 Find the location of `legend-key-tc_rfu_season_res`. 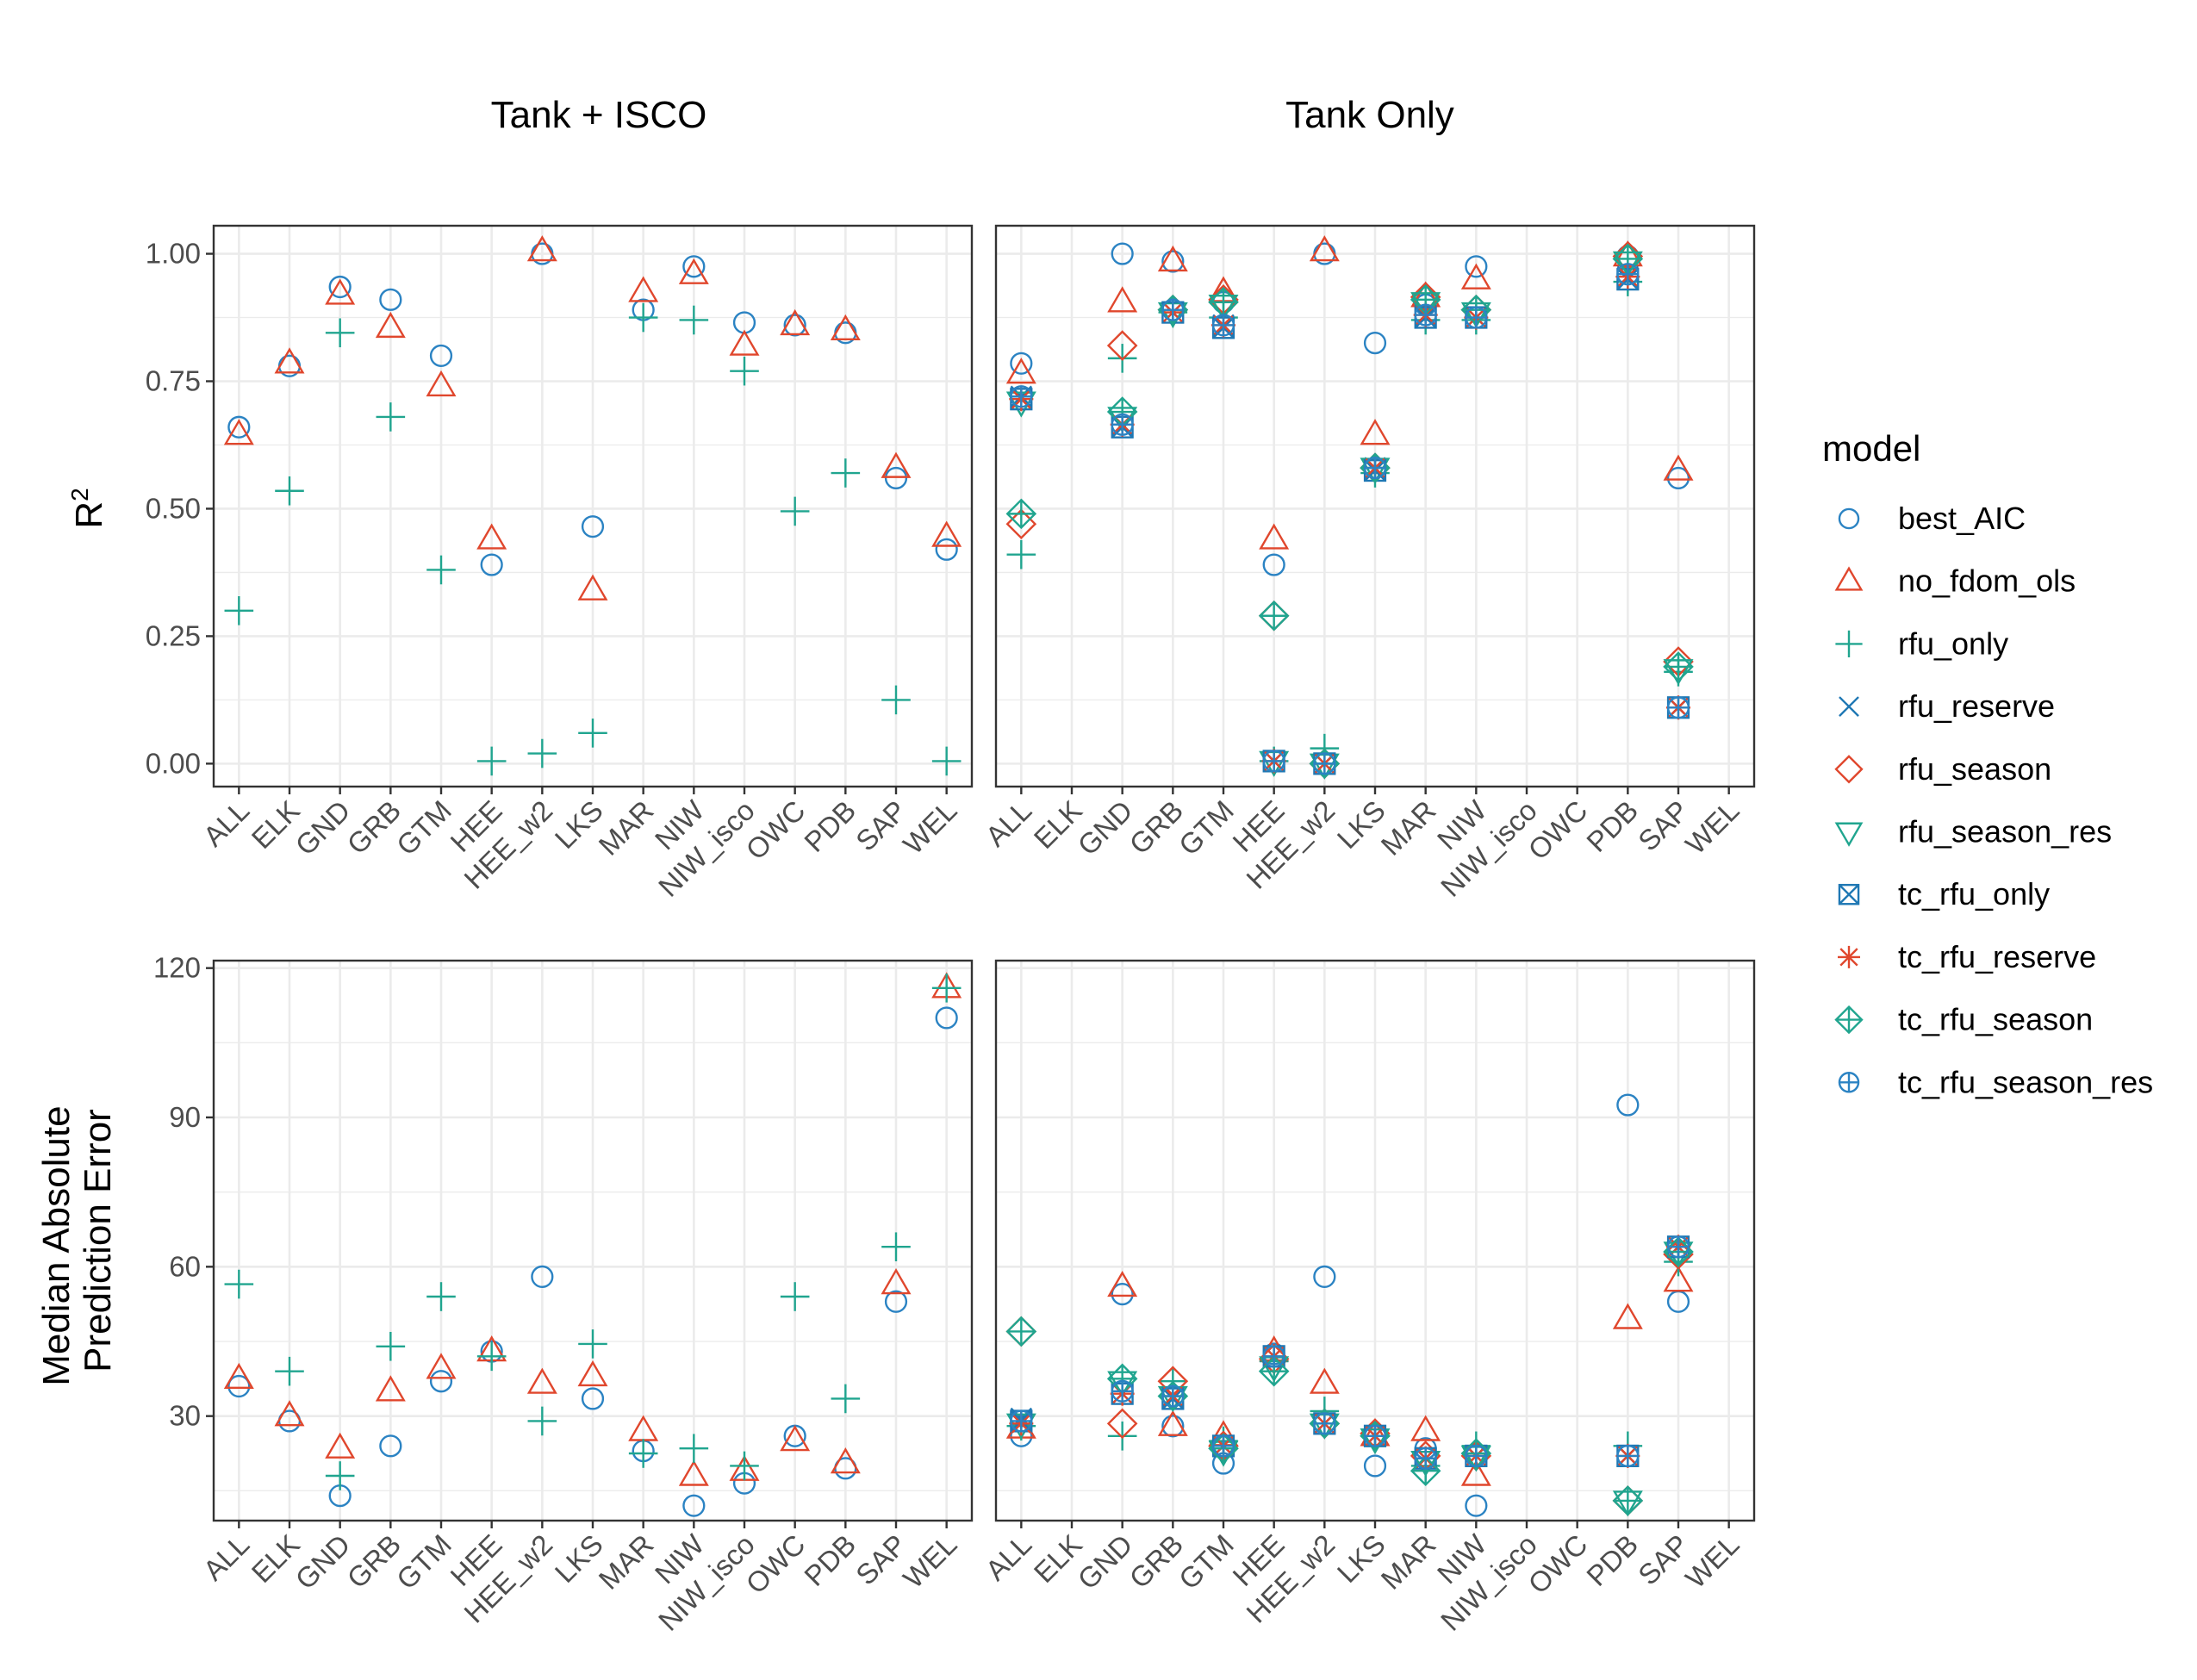

legend-key-tc_rfu_season_res is located at coordinates (1849, 1083).